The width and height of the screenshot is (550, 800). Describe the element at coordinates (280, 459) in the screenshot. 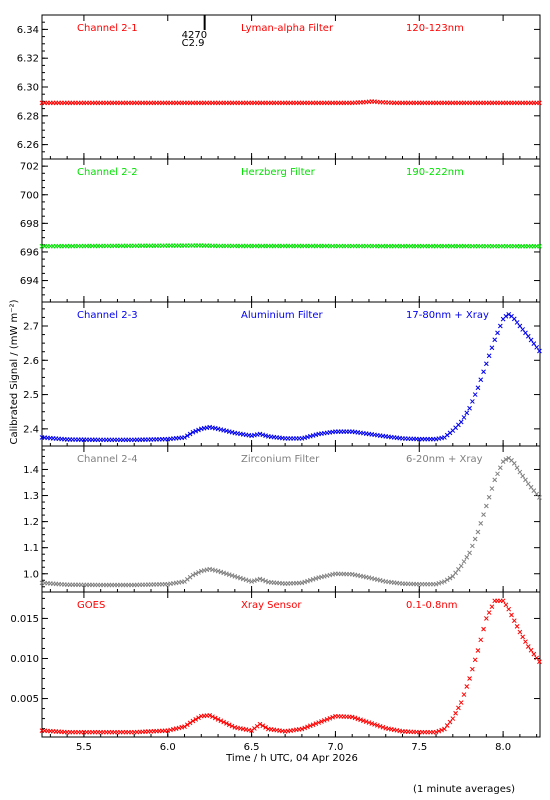

I see `panel-filter-label: Zirconium Filter` at that location.